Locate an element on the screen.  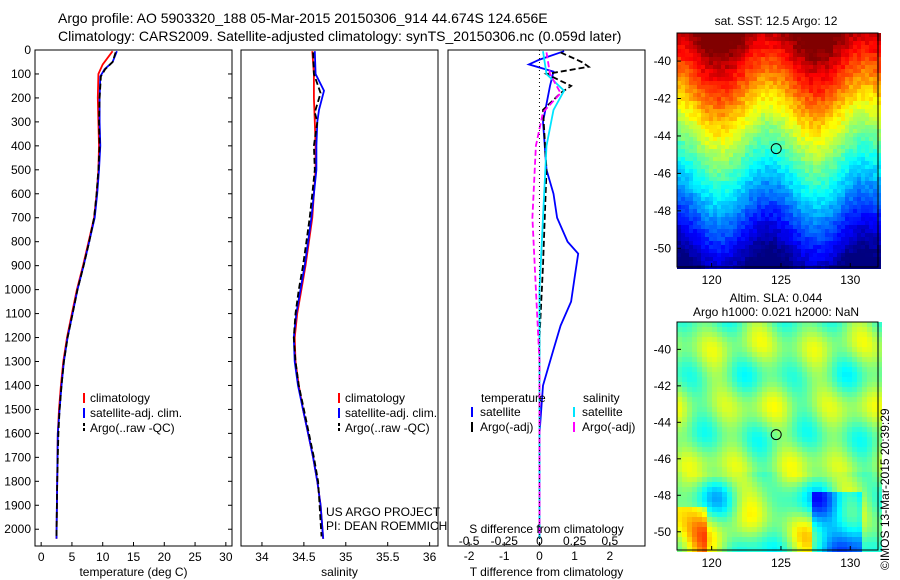
x-tick-label: 35.5 is located at coordinates (388, 557).